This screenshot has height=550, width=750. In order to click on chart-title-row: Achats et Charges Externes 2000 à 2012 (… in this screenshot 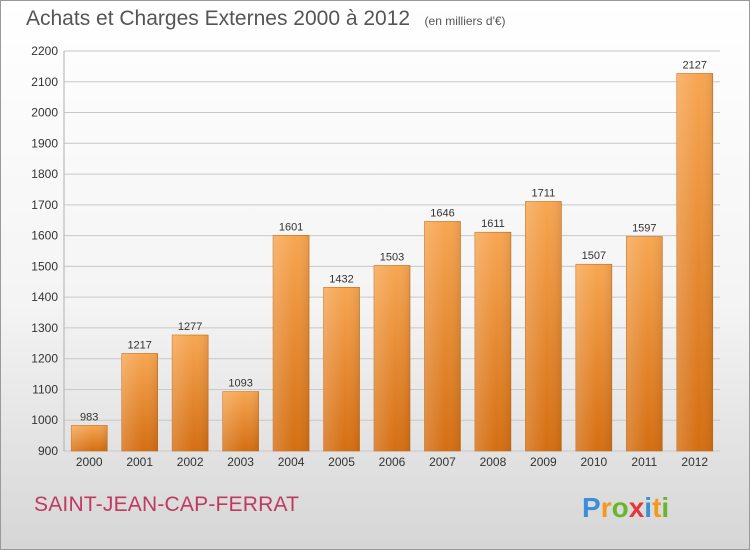, I will do `click(266, 19)`.